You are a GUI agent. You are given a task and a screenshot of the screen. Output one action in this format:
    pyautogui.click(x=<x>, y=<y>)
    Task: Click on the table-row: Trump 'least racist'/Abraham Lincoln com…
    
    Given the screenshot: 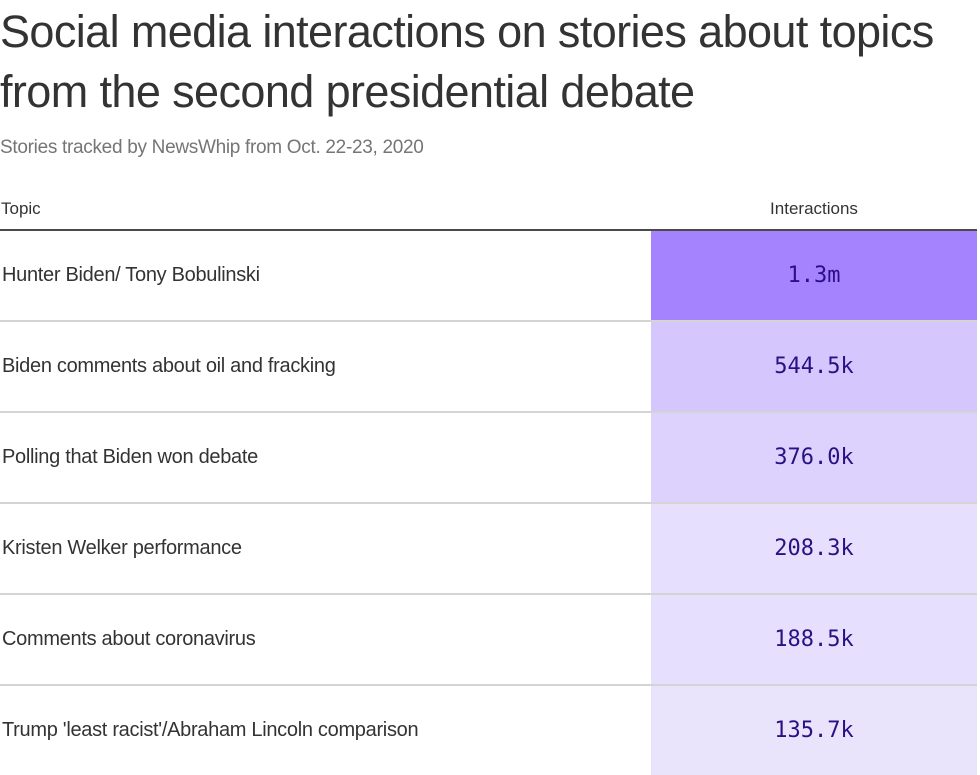 What is the action you would take?
    pyautogui.click(x=488, y=730)
    